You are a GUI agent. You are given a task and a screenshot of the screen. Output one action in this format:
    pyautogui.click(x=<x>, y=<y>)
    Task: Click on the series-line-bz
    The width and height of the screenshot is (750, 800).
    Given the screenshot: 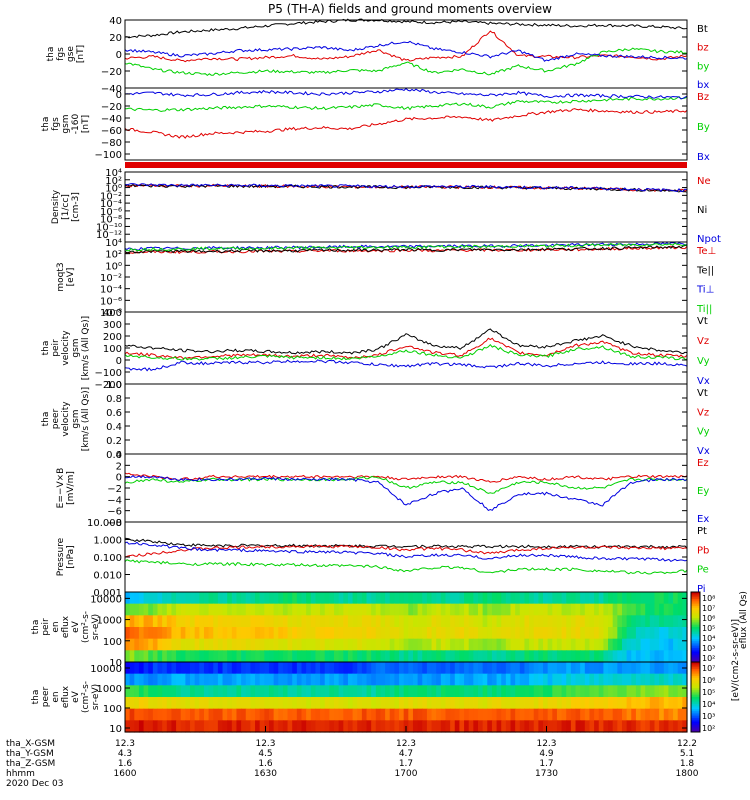 What is the action you would take?
    pyautogui.click(x=406, y=46)
    